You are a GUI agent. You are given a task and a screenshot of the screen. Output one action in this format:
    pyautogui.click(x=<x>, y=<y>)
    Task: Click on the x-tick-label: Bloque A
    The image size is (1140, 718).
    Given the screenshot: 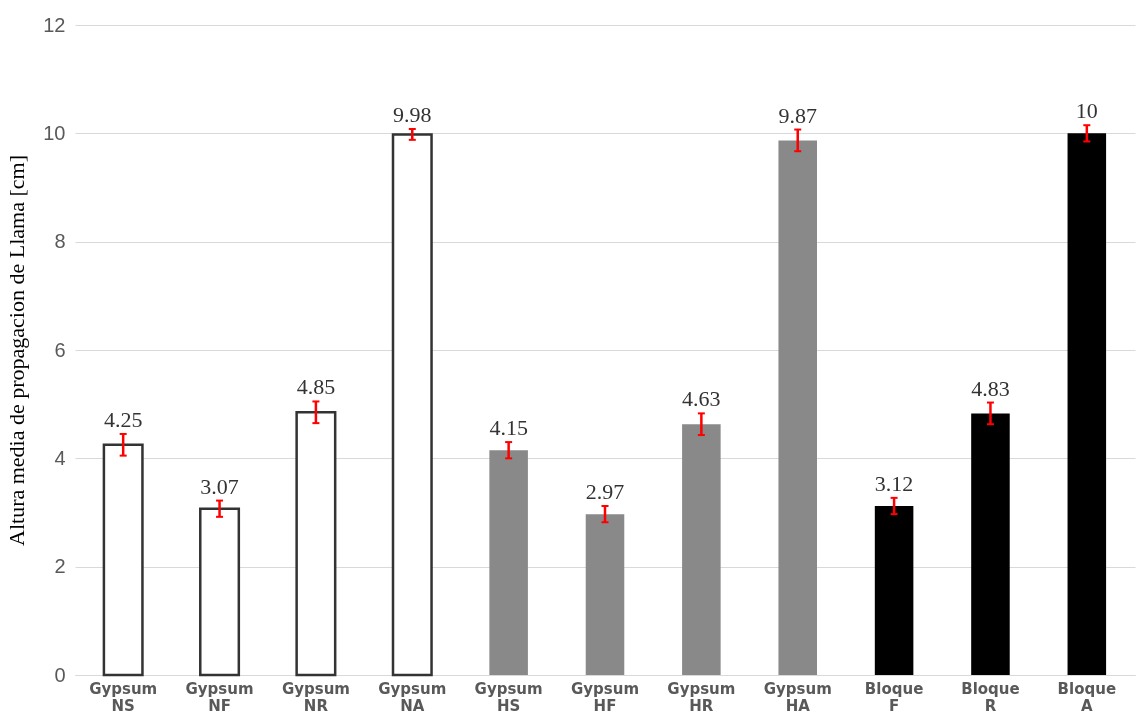 What is the action you would take?
    pyautogui.click(x=1087, y=697)
    